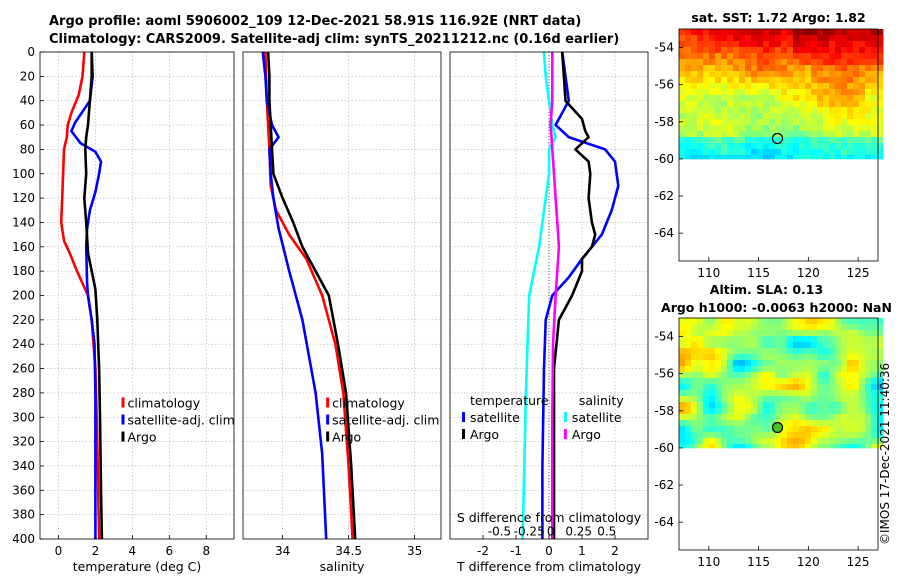 This screenshot has height=580, width=900. I want to click on x-axis-label: salinity, so click(342, 566).